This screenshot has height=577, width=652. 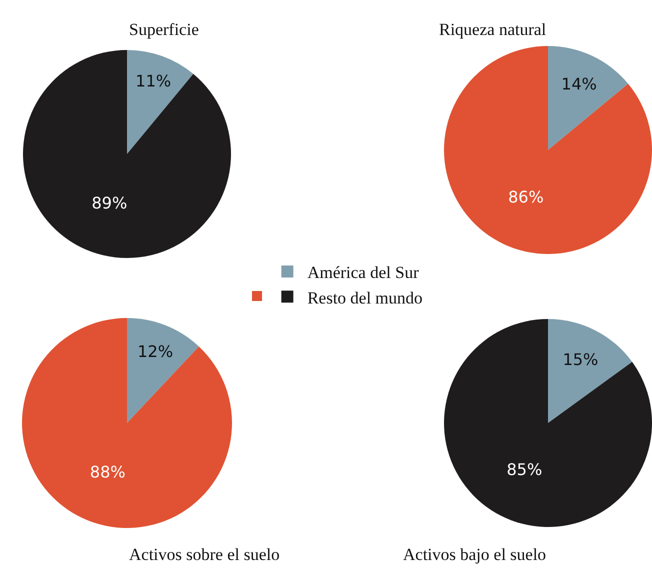 I want to click on data-label: 85%, so click(x=524, y=469).